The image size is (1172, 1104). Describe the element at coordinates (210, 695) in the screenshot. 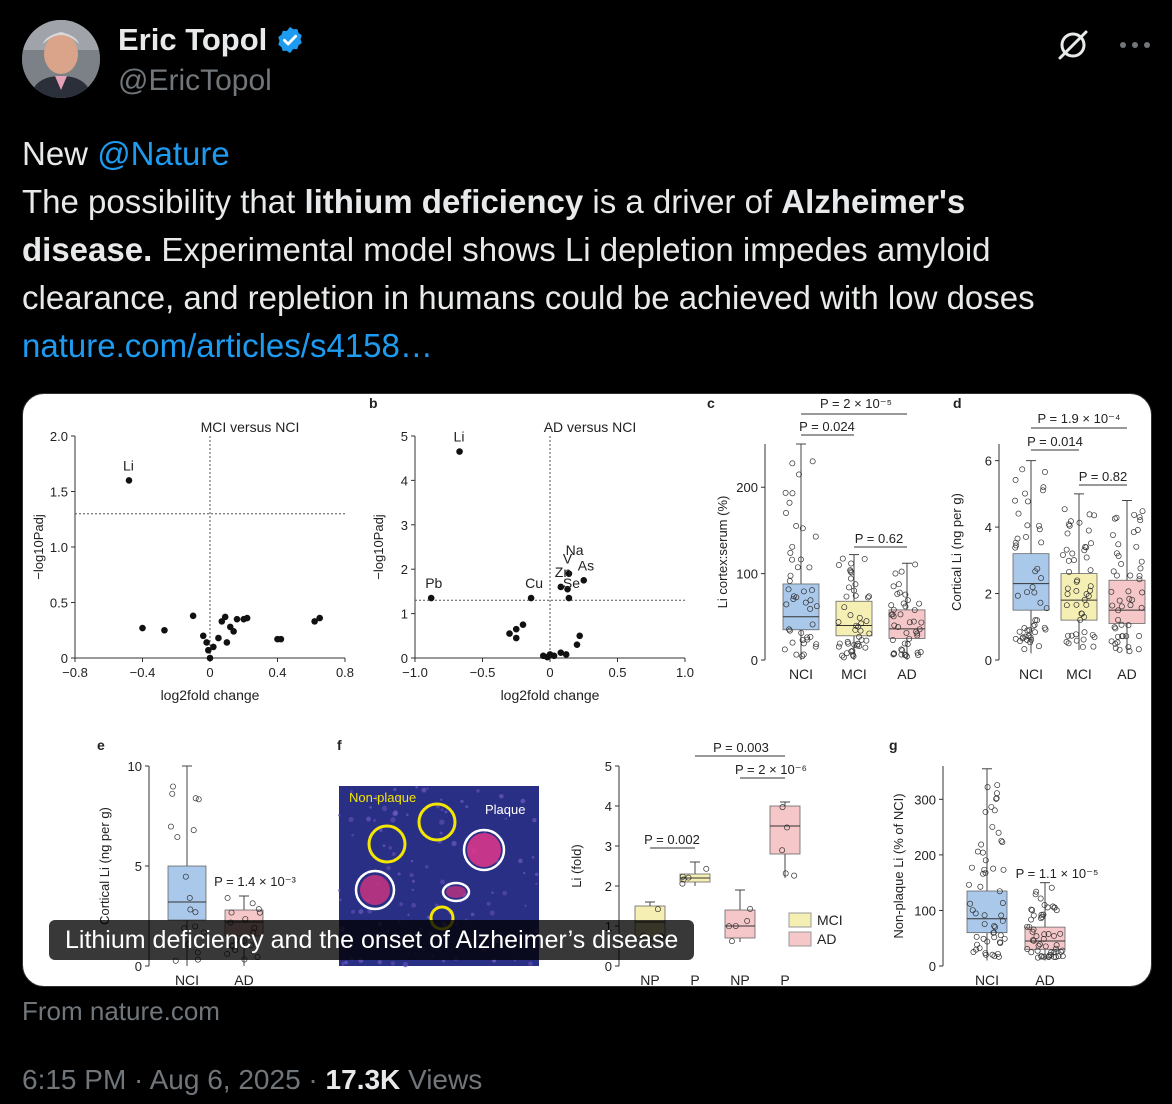

I see `x-axis-label: log2fold change` at that location.